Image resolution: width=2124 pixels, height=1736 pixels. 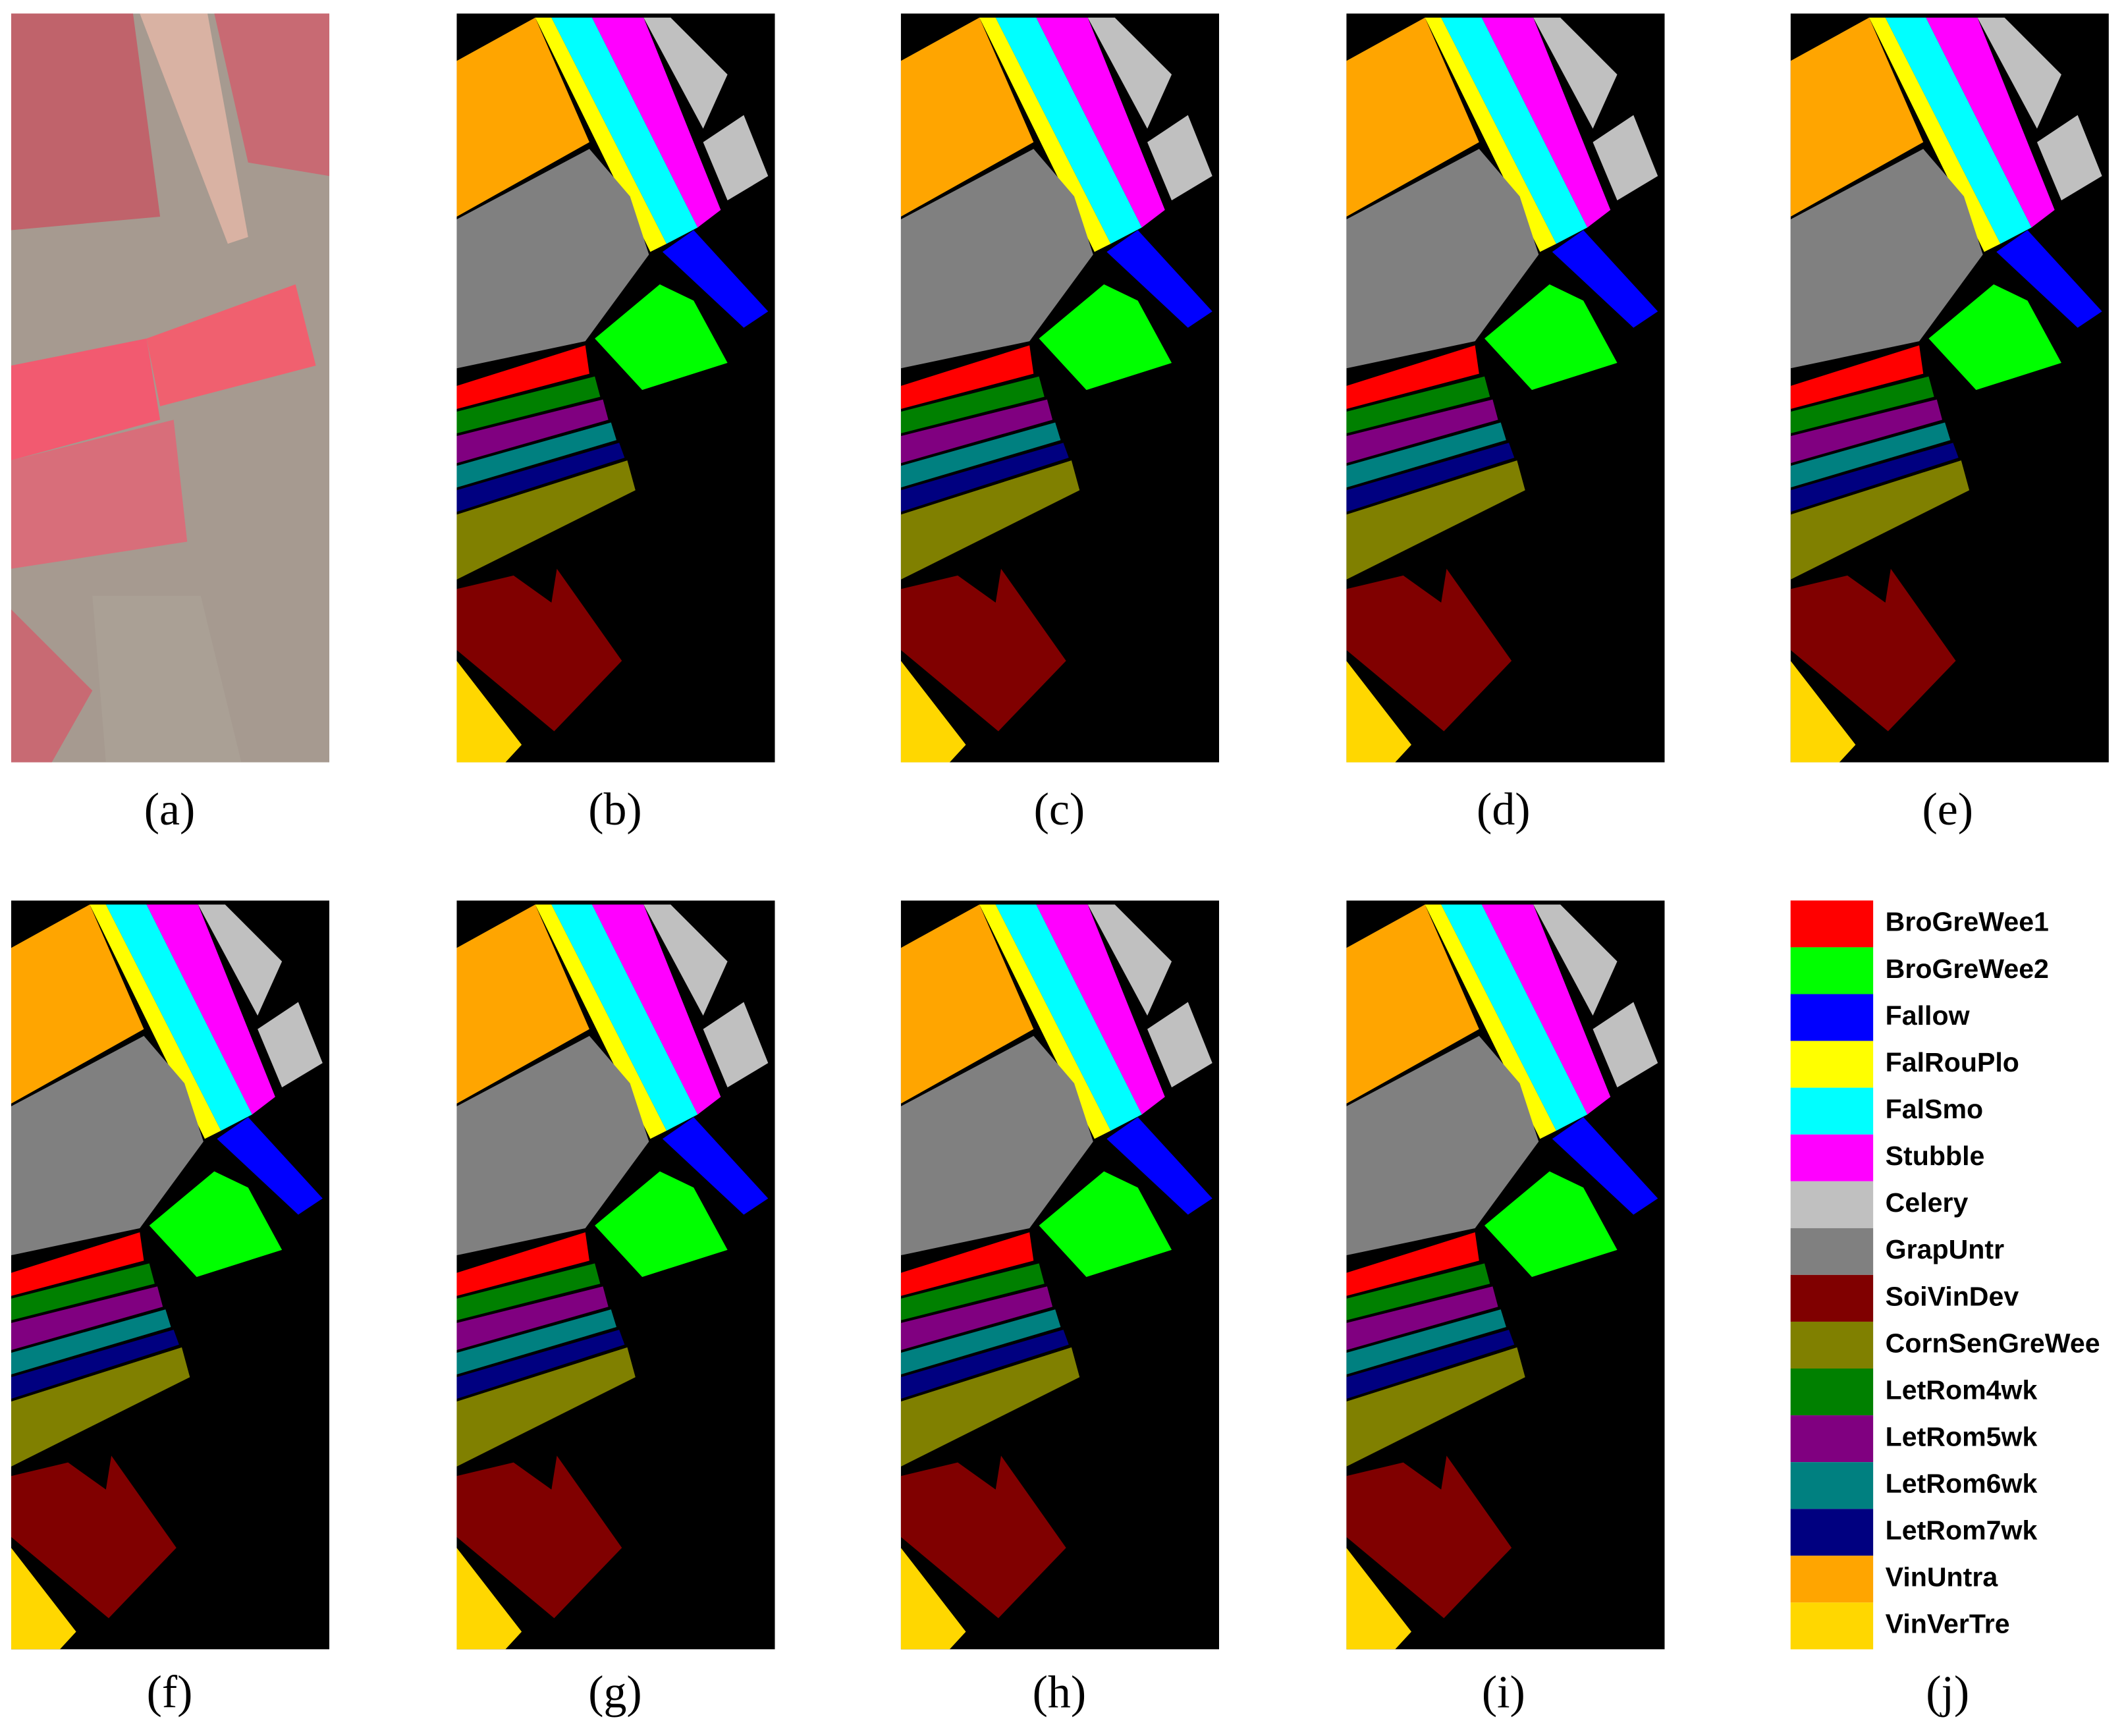 I want to click on legend-label: VinVerTre, so click(x=1948, y=1624).